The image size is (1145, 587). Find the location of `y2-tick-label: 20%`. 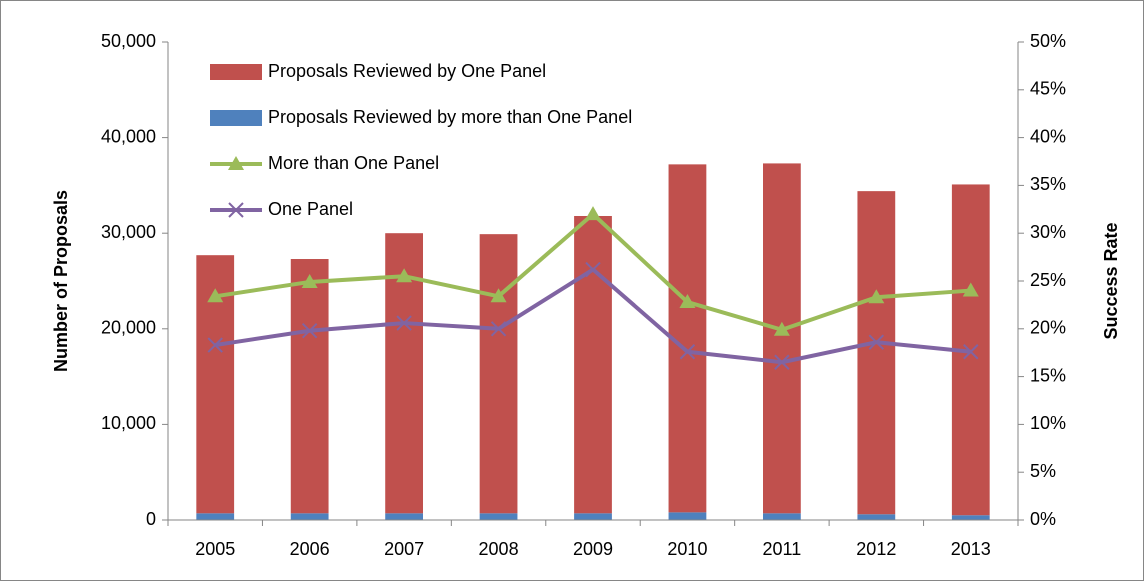

y2-tick-label: 20% is located at coordinates (1048, 328).